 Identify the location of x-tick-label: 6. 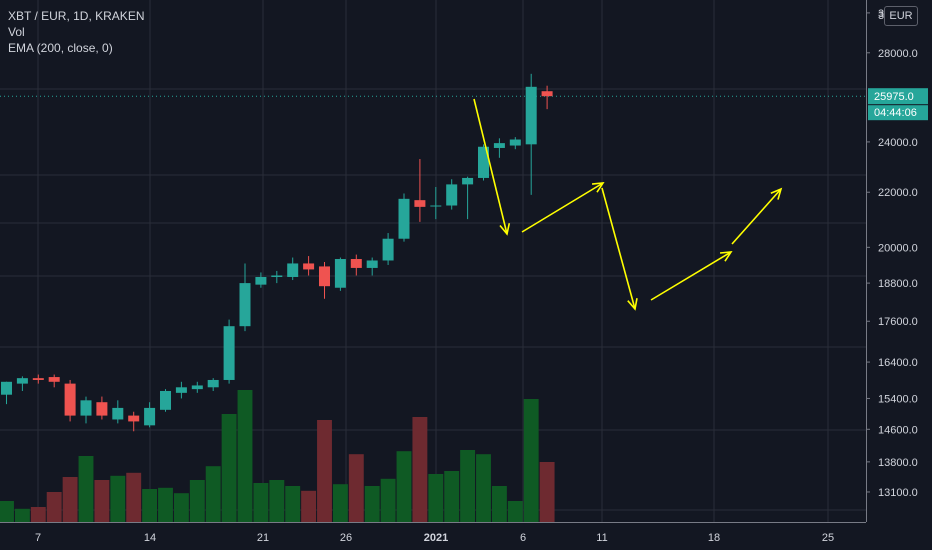
(523, 538).